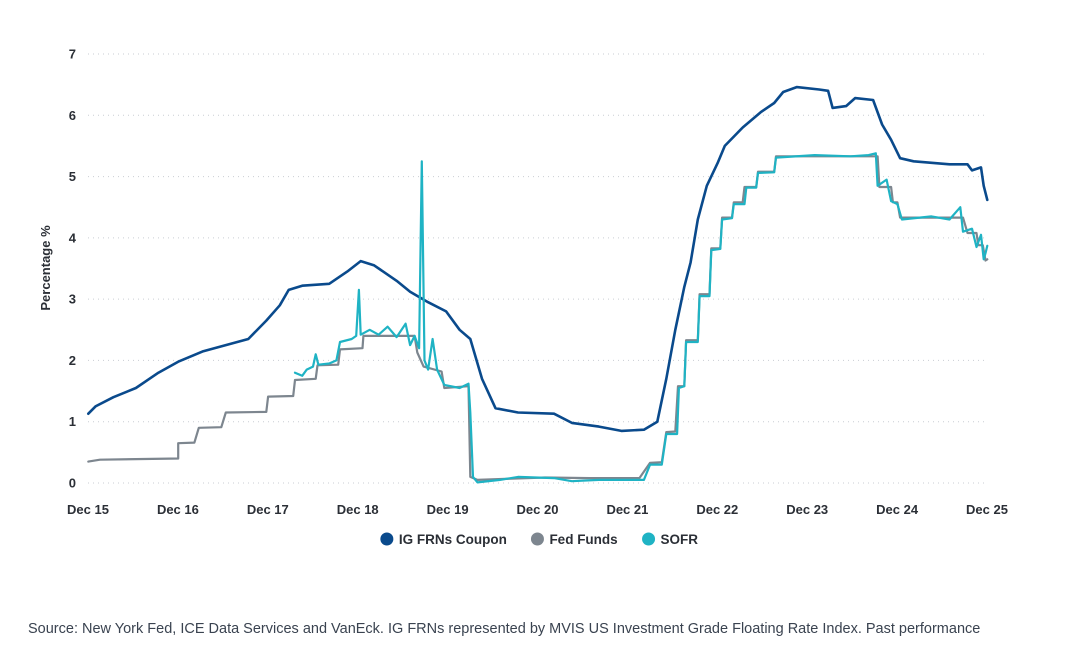 The width and height of the screenshot is (1083, 649). What do you see at coordinates (897, 509) in the screenshot?
I see `x-tick-label: Dec 24` at bounding box center [897, 509].